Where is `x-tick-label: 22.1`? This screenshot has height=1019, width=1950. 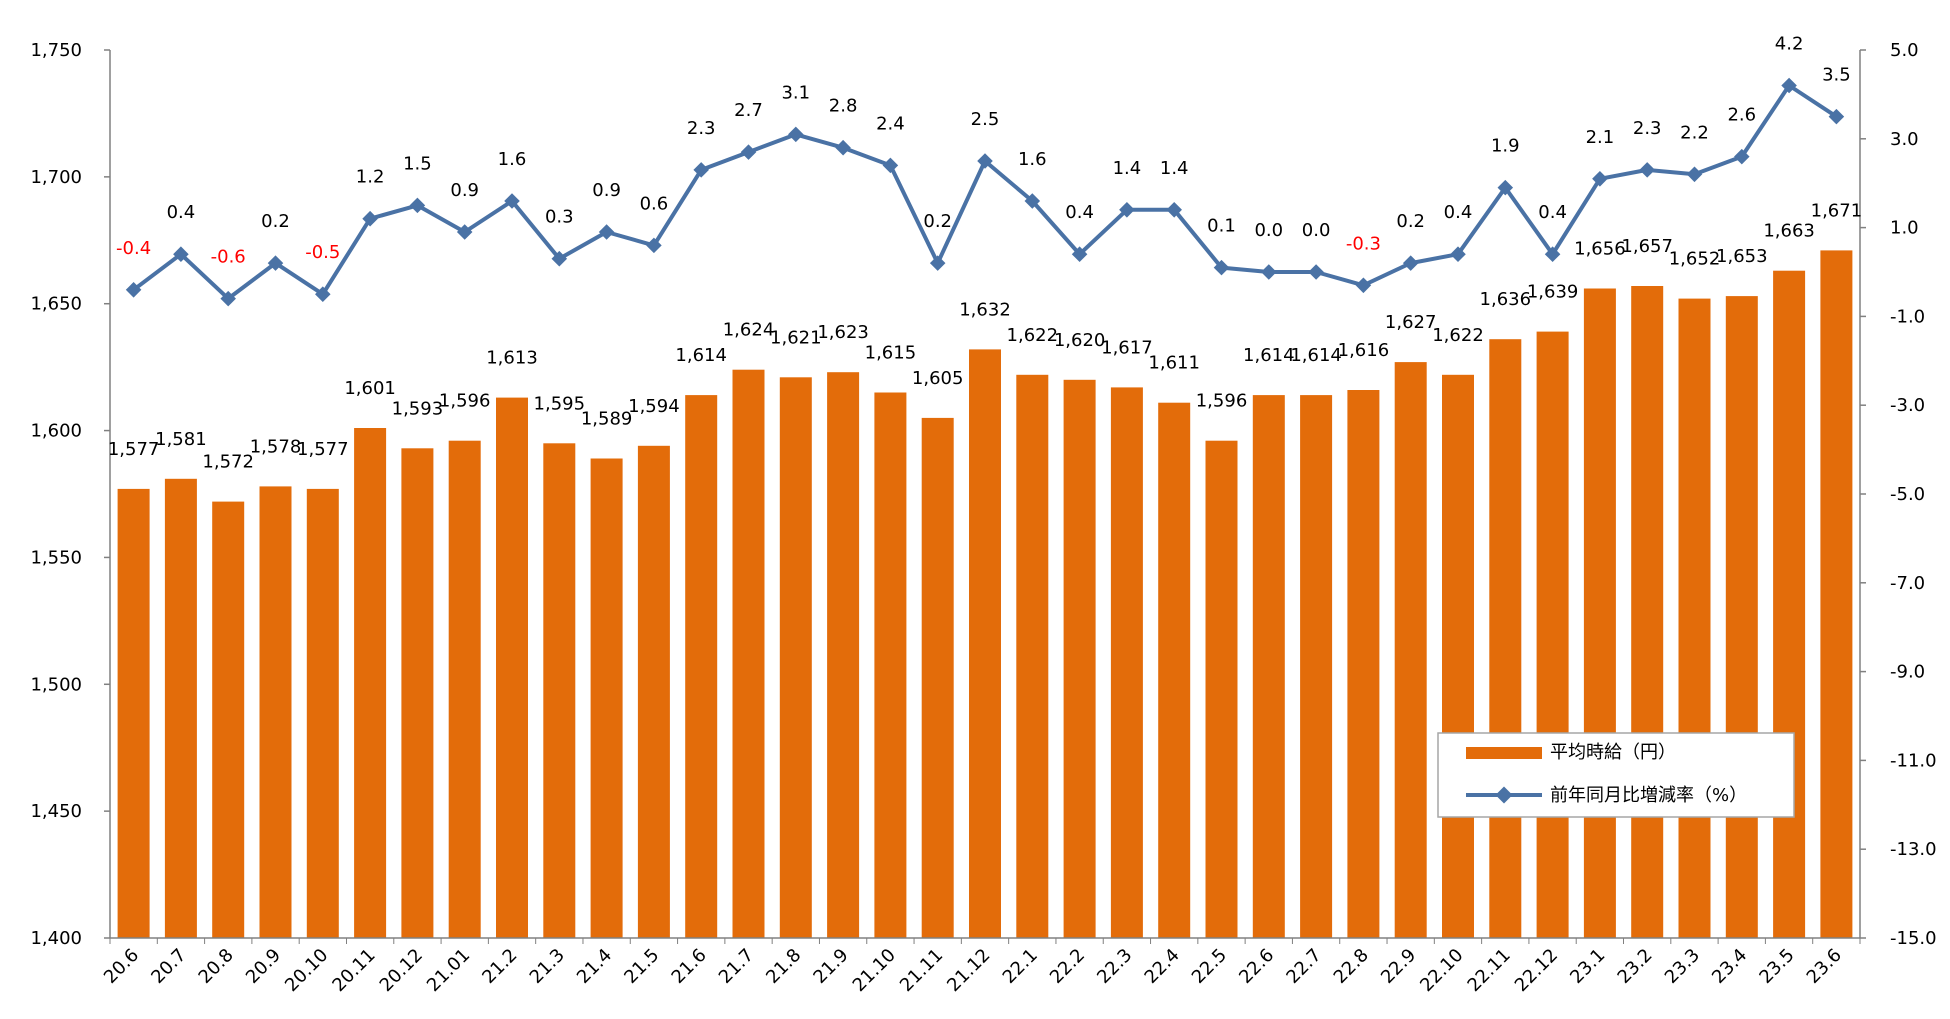
x-tick-label: 22.1 is located at coordinates (1020, 966).